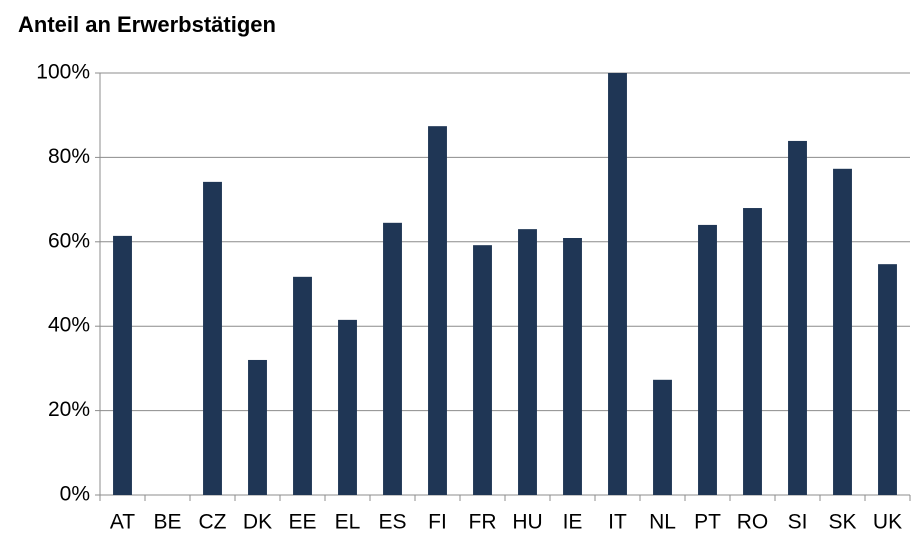 The image size is (918, 539). I want to click on x-tick-label: IT, so click(617, 522).